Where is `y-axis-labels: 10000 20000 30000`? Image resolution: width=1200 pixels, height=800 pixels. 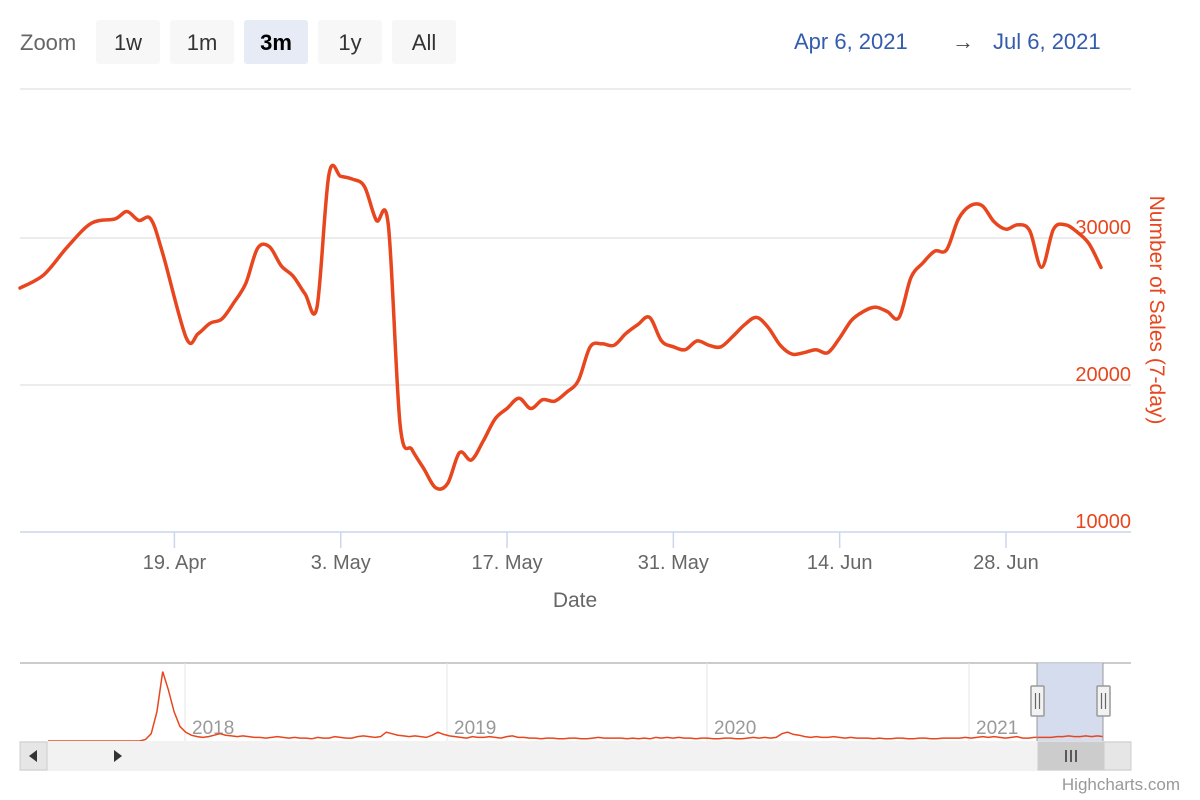
y-axis-labels: 10000 20000 30000 is located at coordinates (1103, 375).